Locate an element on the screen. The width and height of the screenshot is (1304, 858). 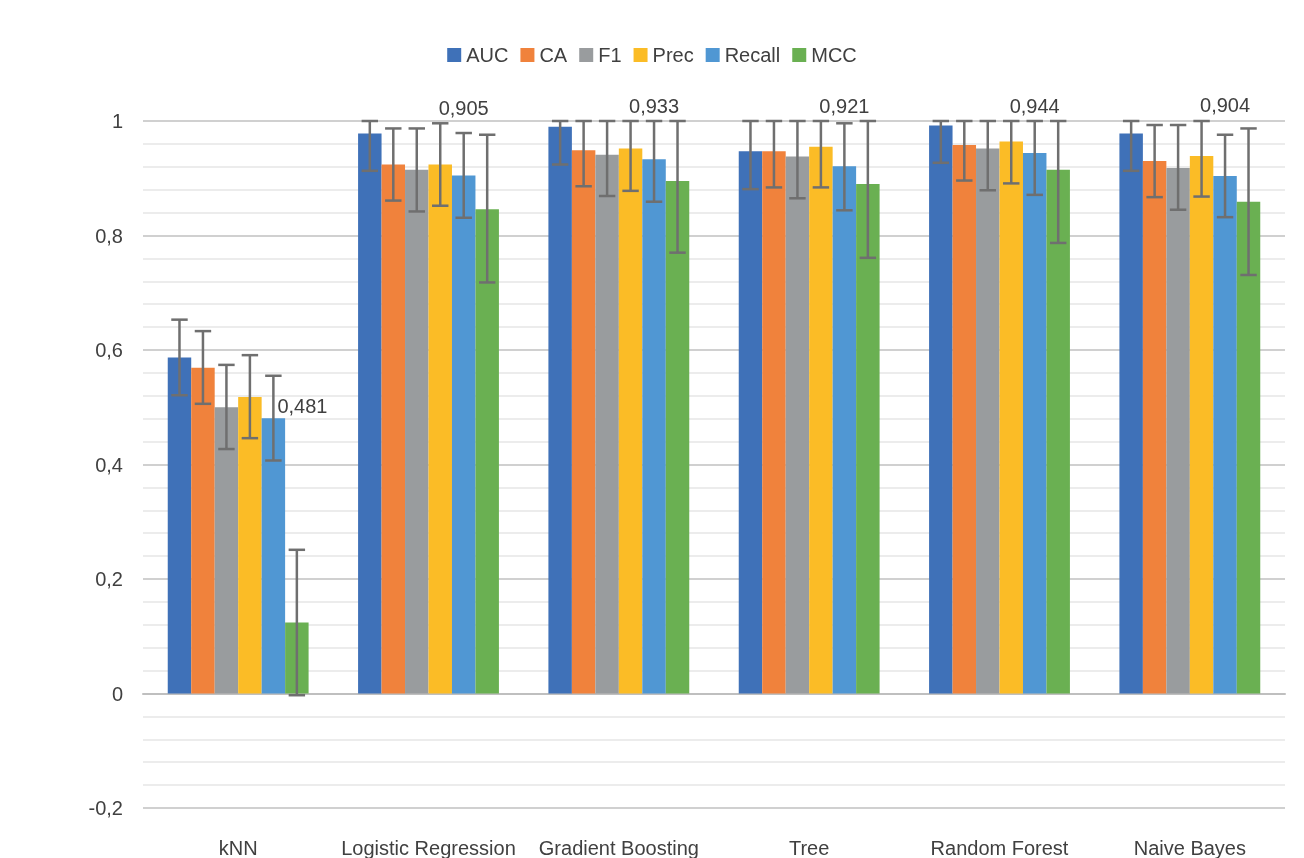
legend-label: MCC is located at coordinates (834, 55).